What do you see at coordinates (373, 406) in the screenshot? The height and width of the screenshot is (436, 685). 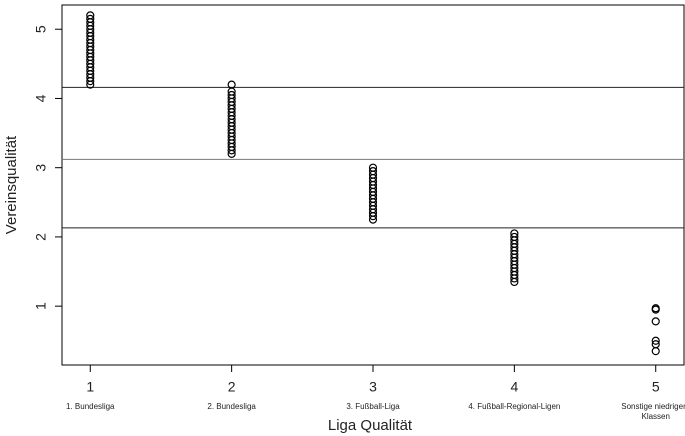 I see `x-tick-sublabel: 3. Fußball-Liga` at bounding box center [373, 406].